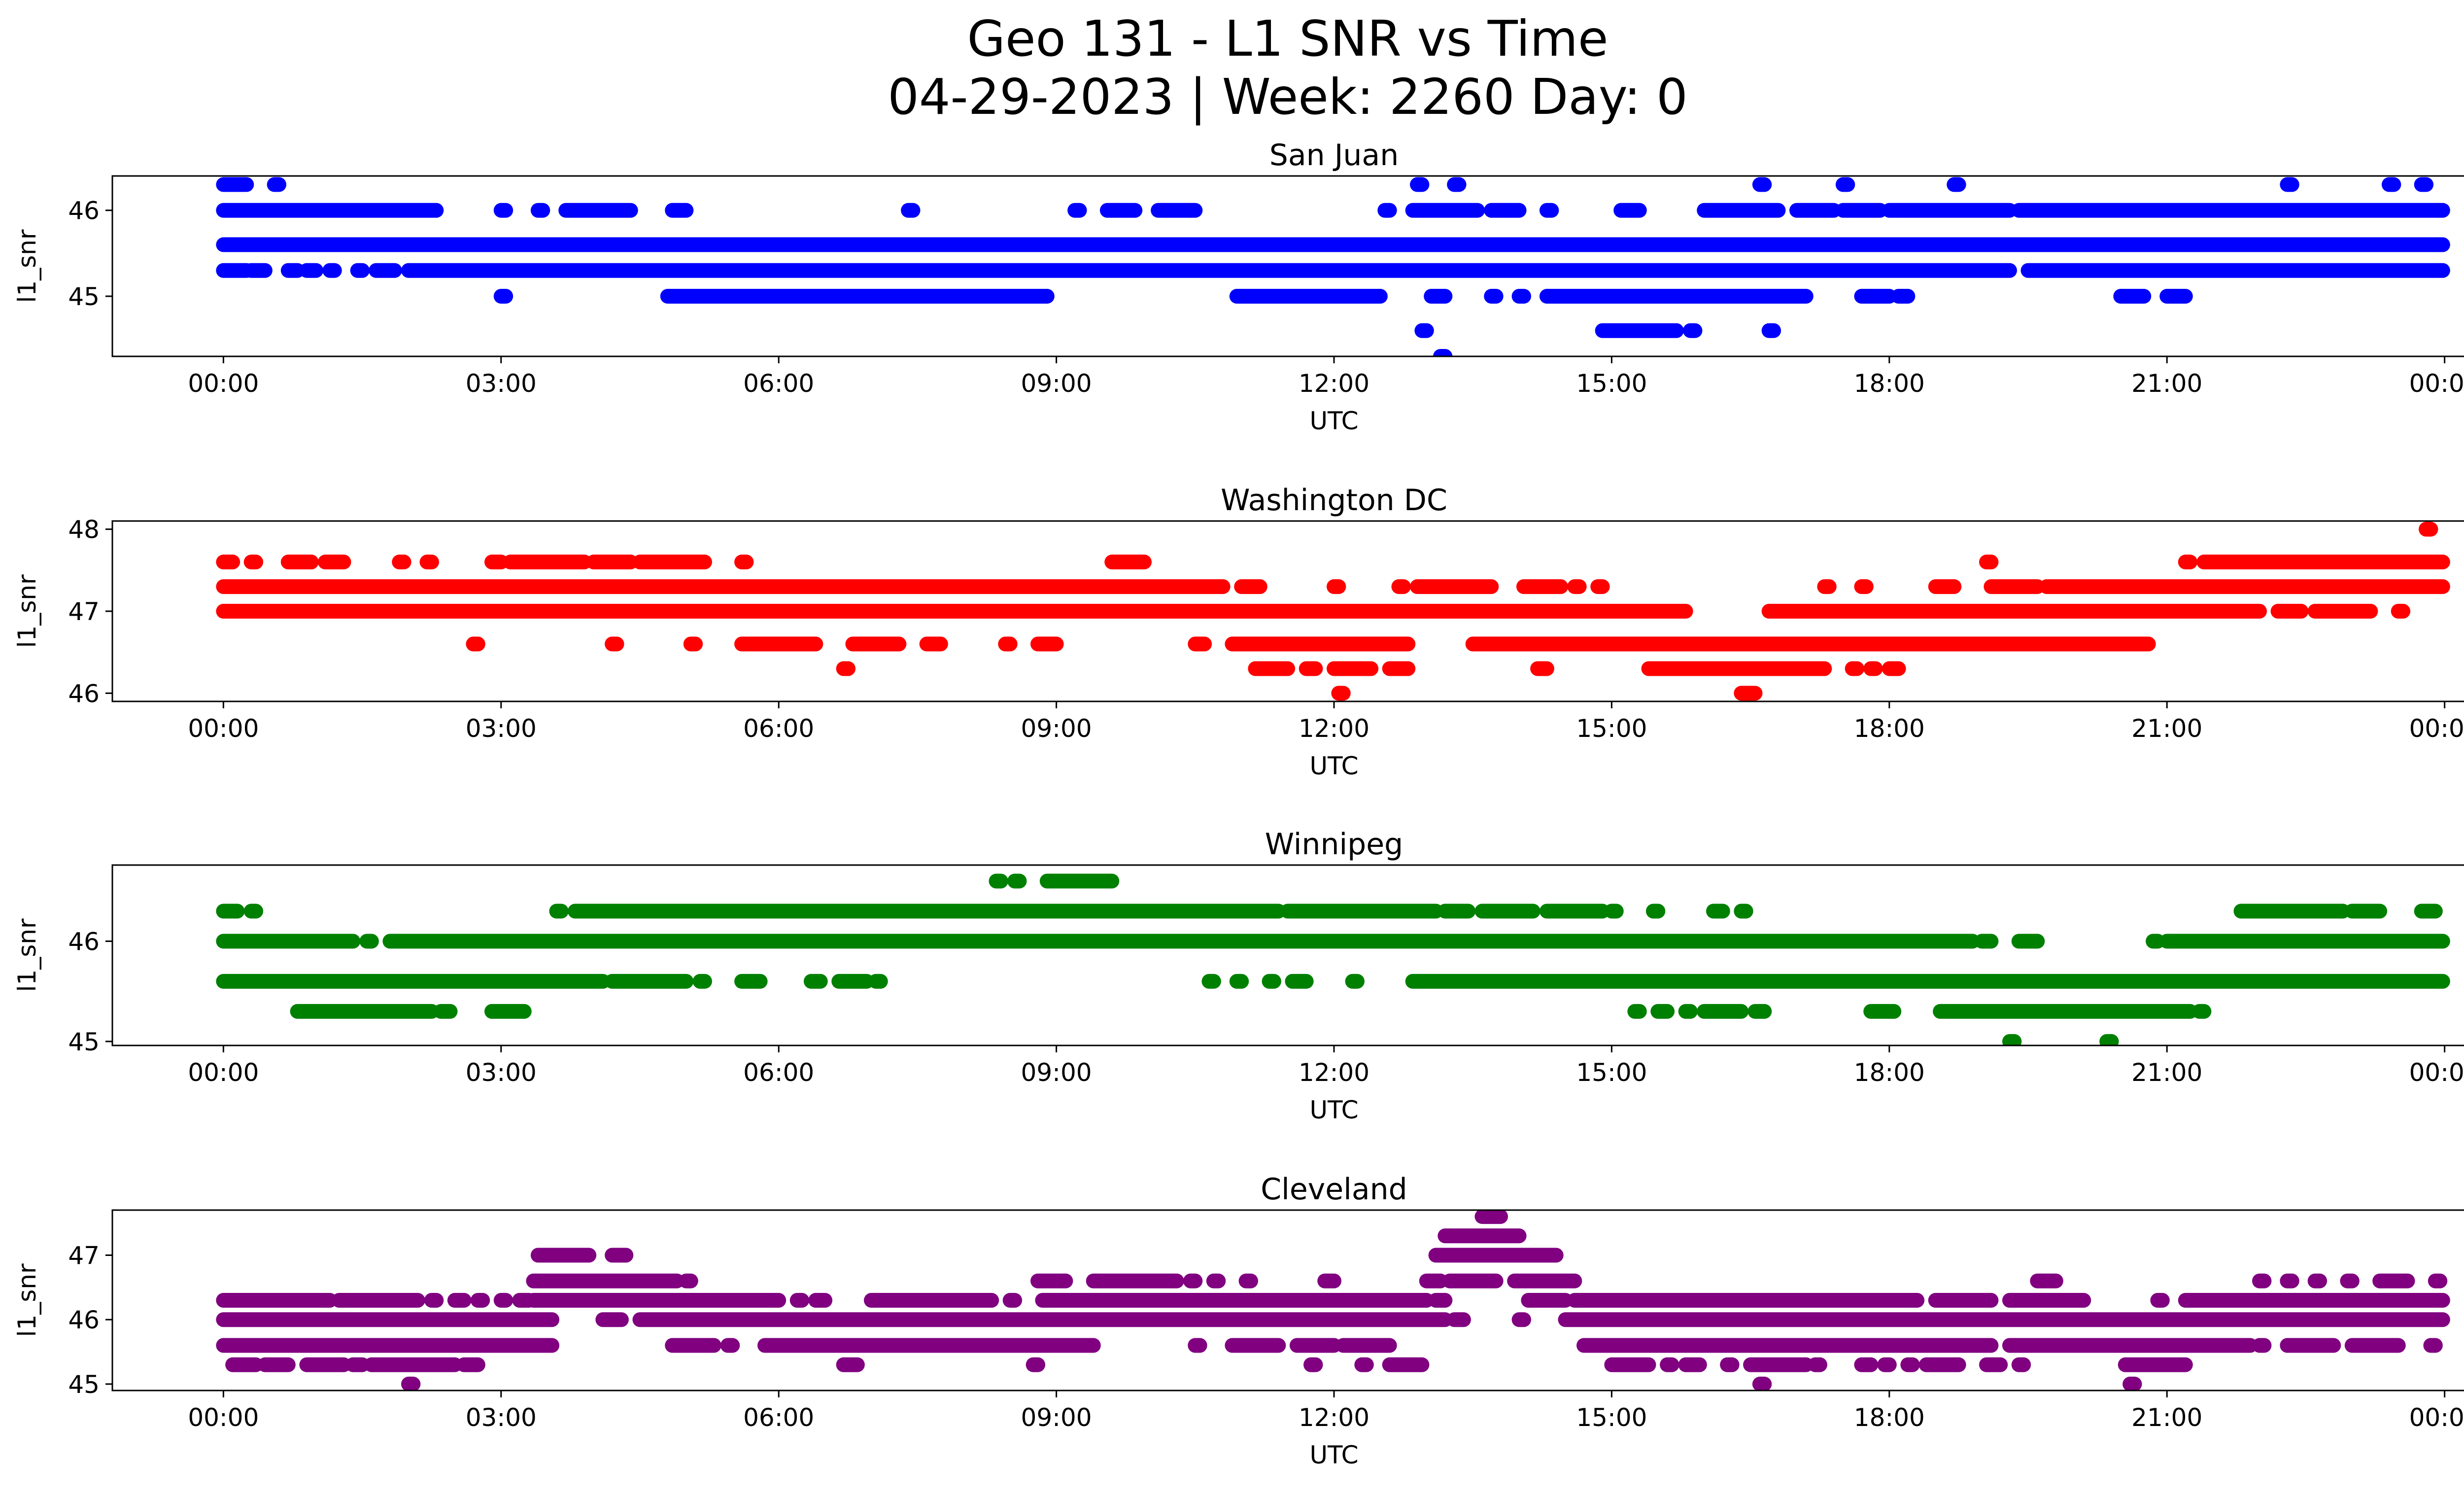  I want to click on data-points, so click(1333, 611).